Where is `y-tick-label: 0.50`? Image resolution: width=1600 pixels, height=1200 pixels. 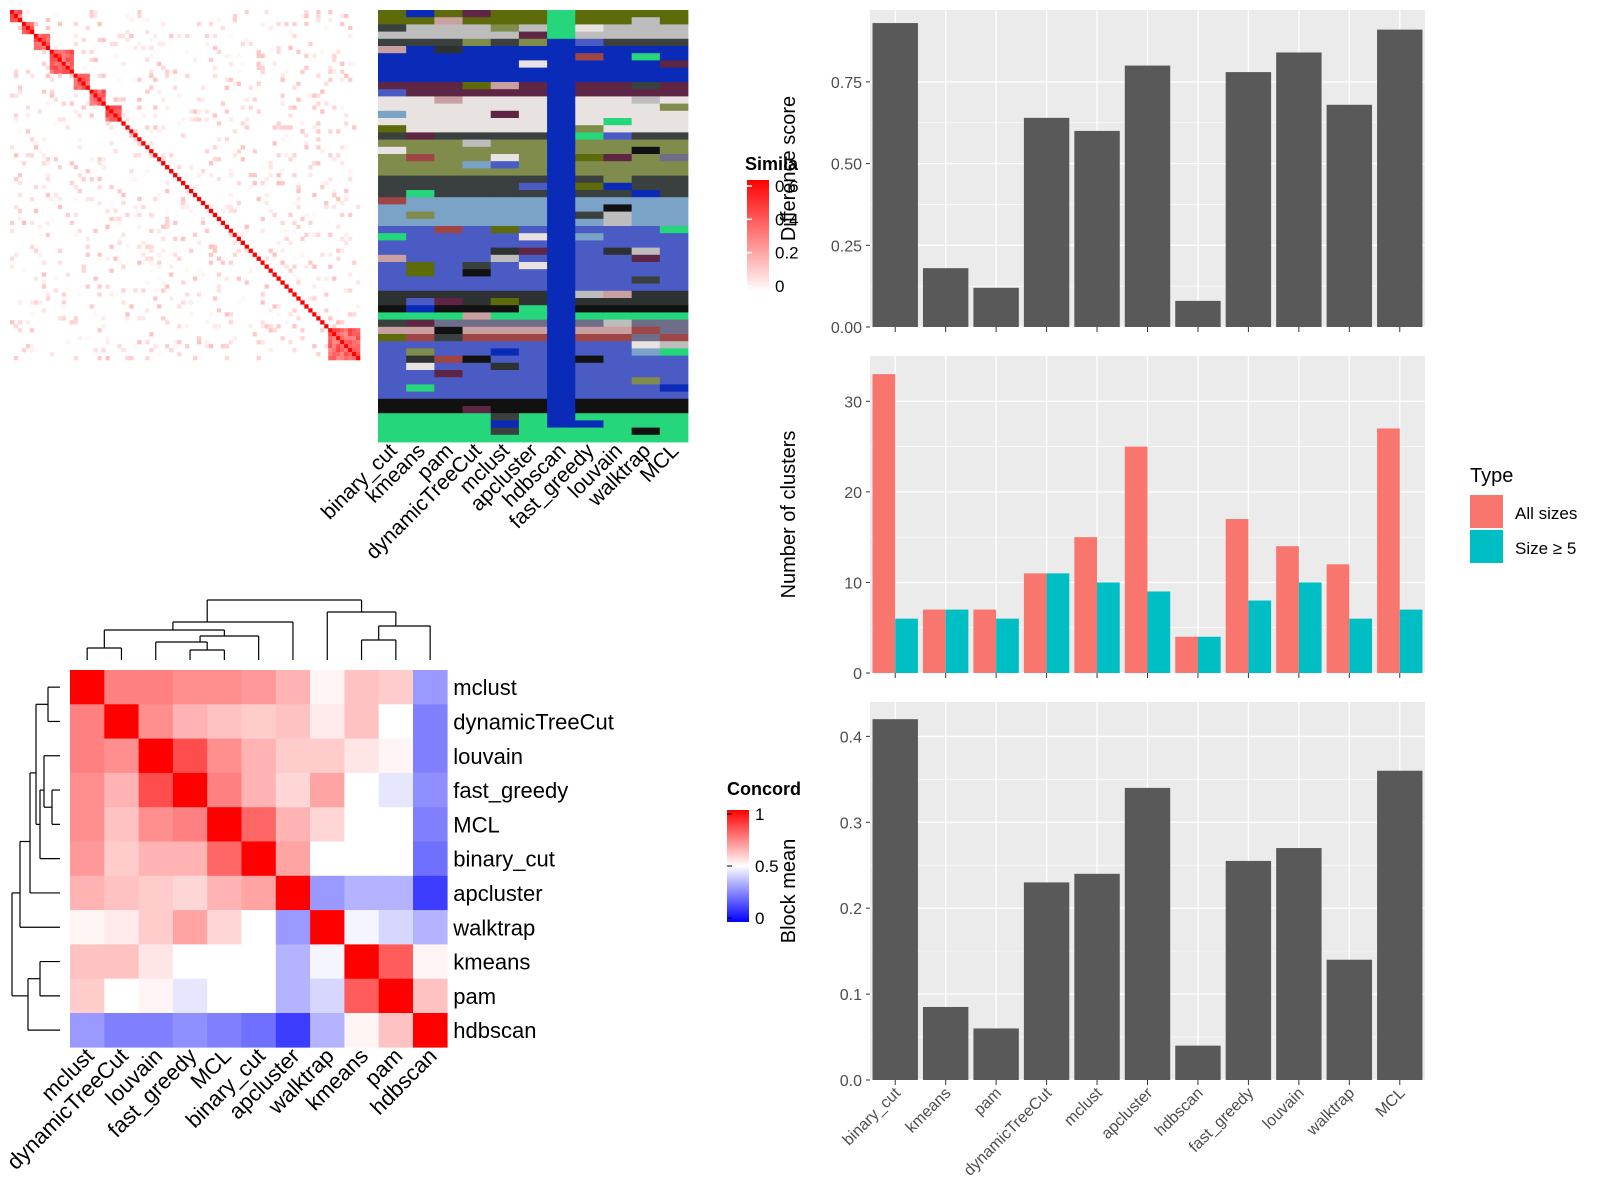 y-tick-label: 0.50 is located at coordinates (846, 165).